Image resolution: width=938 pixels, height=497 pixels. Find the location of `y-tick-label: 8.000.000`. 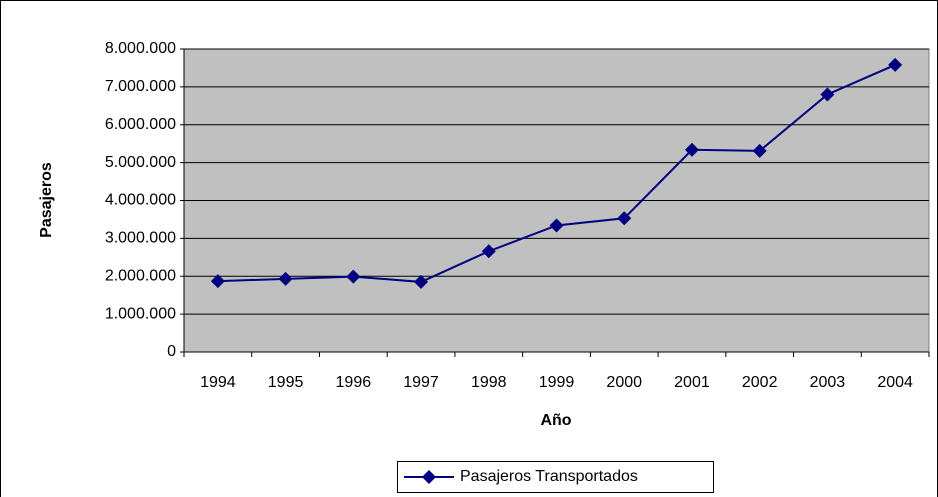

y-tick-label: 8.000.000 is located at coordinates (140, 48).